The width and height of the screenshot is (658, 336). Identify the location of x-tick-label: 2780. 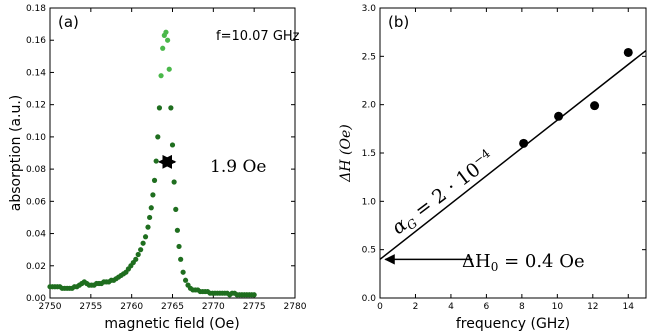
(295, 307).